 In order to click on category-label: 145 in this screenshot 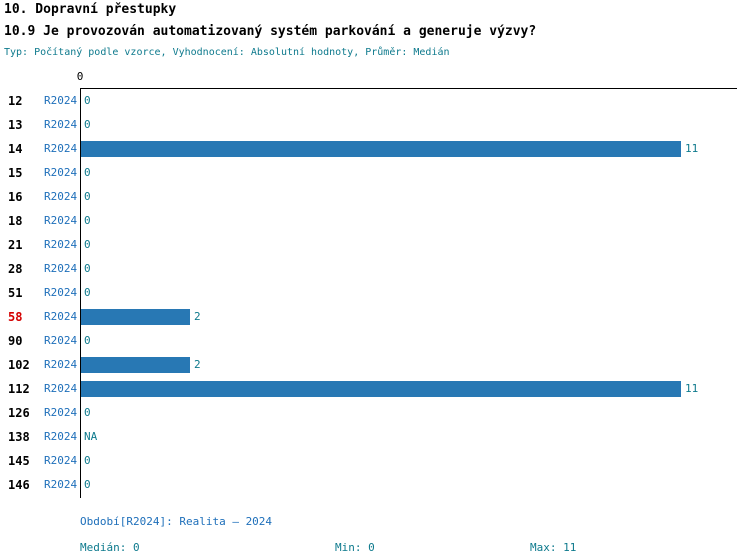, I will do `click(19, 461)`.